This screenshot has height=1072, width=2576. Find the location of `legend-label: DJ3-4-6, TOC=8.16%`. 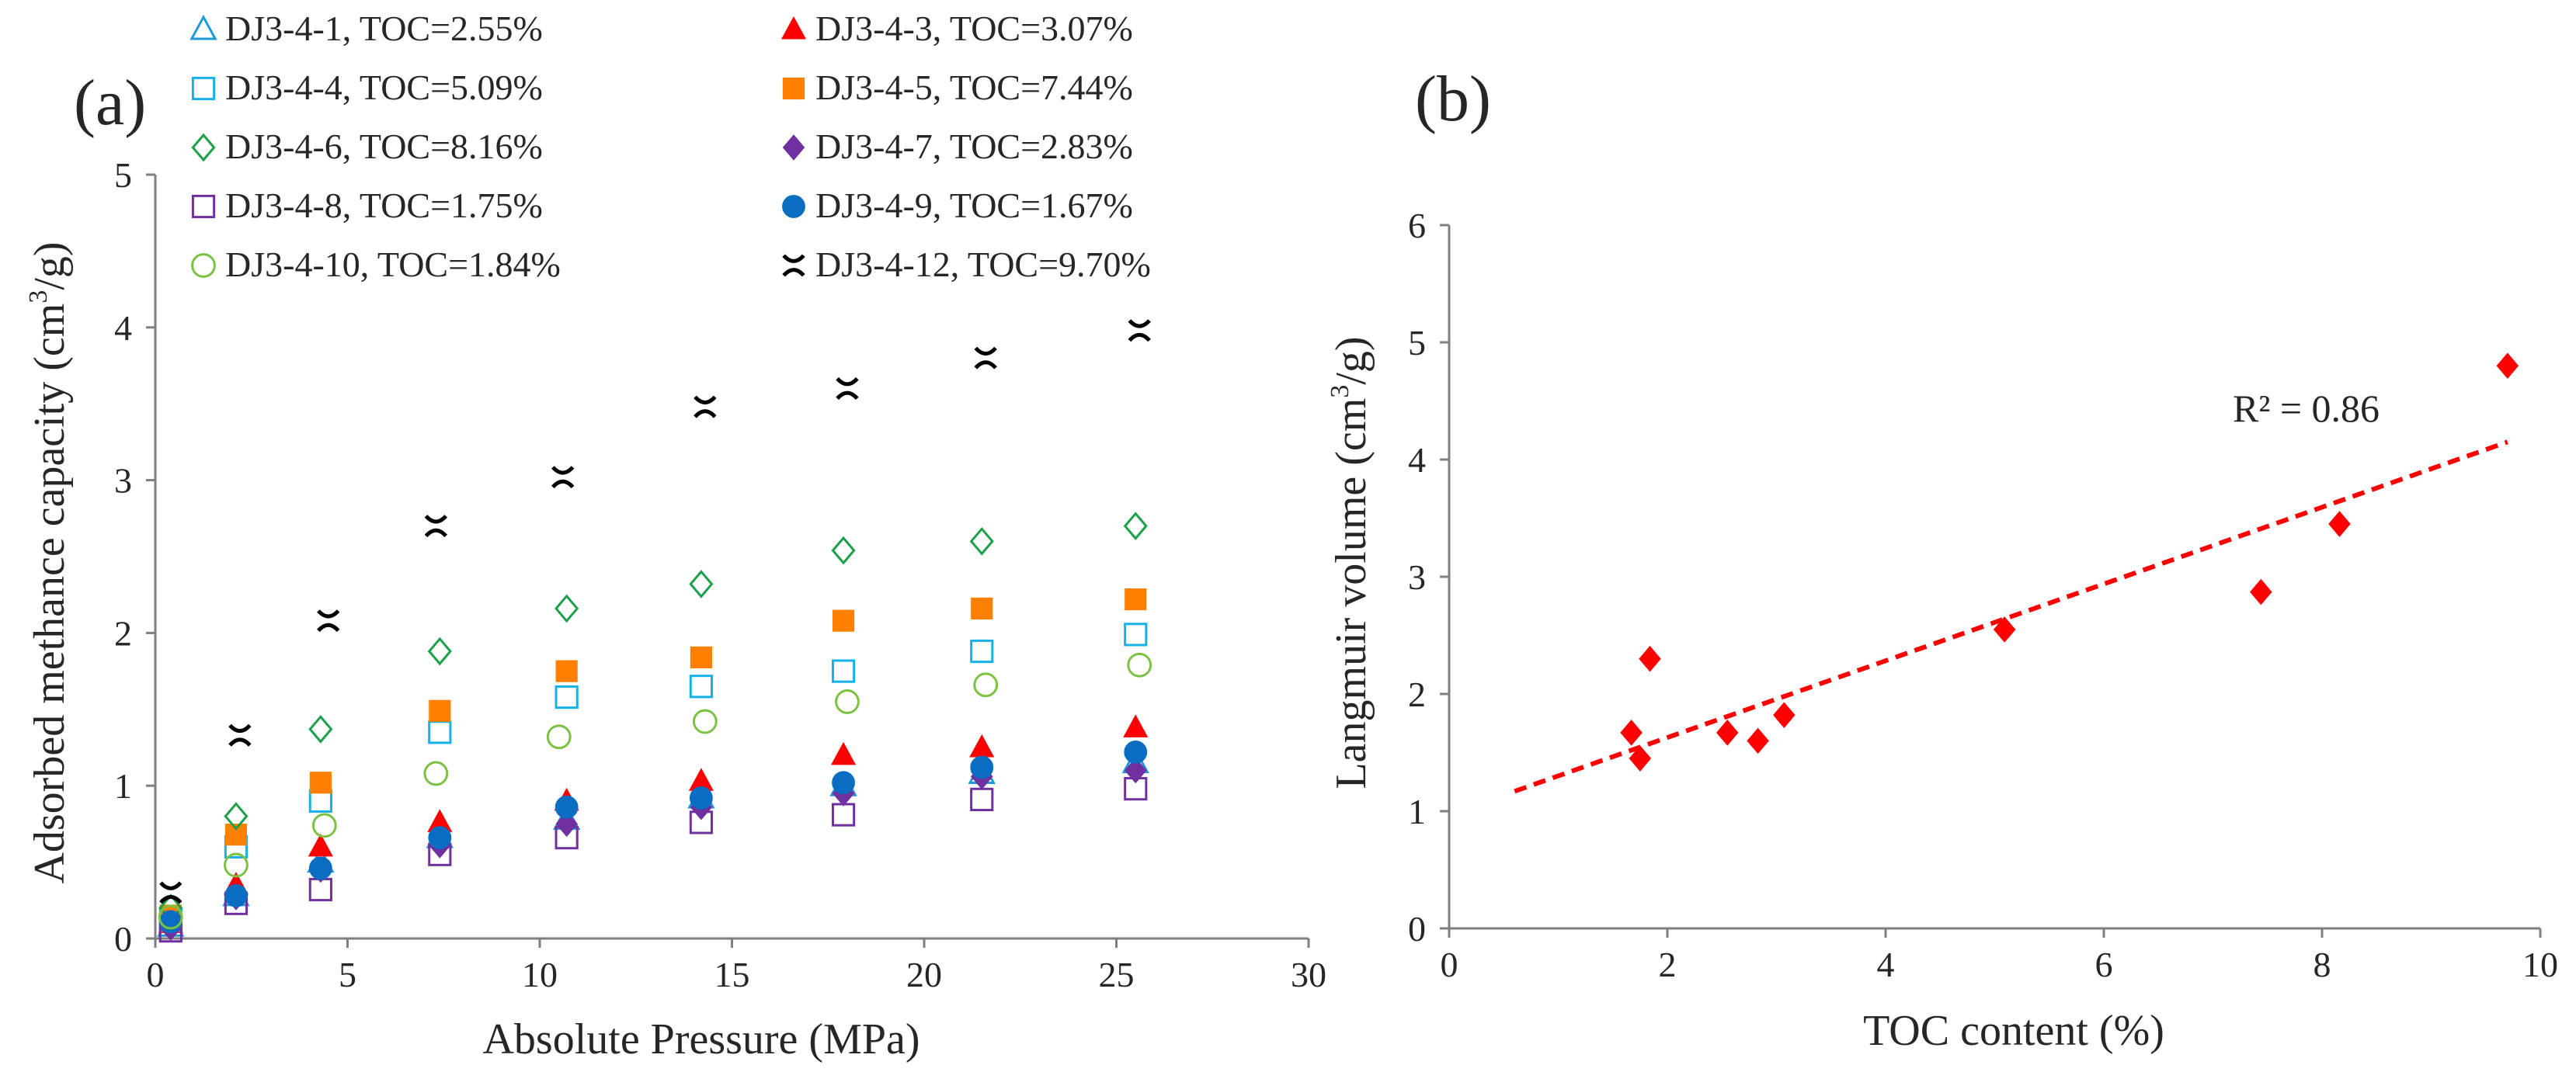

legend-label: DJ3-4-6, TOC=8.16% is located at coordinates (384, 146).